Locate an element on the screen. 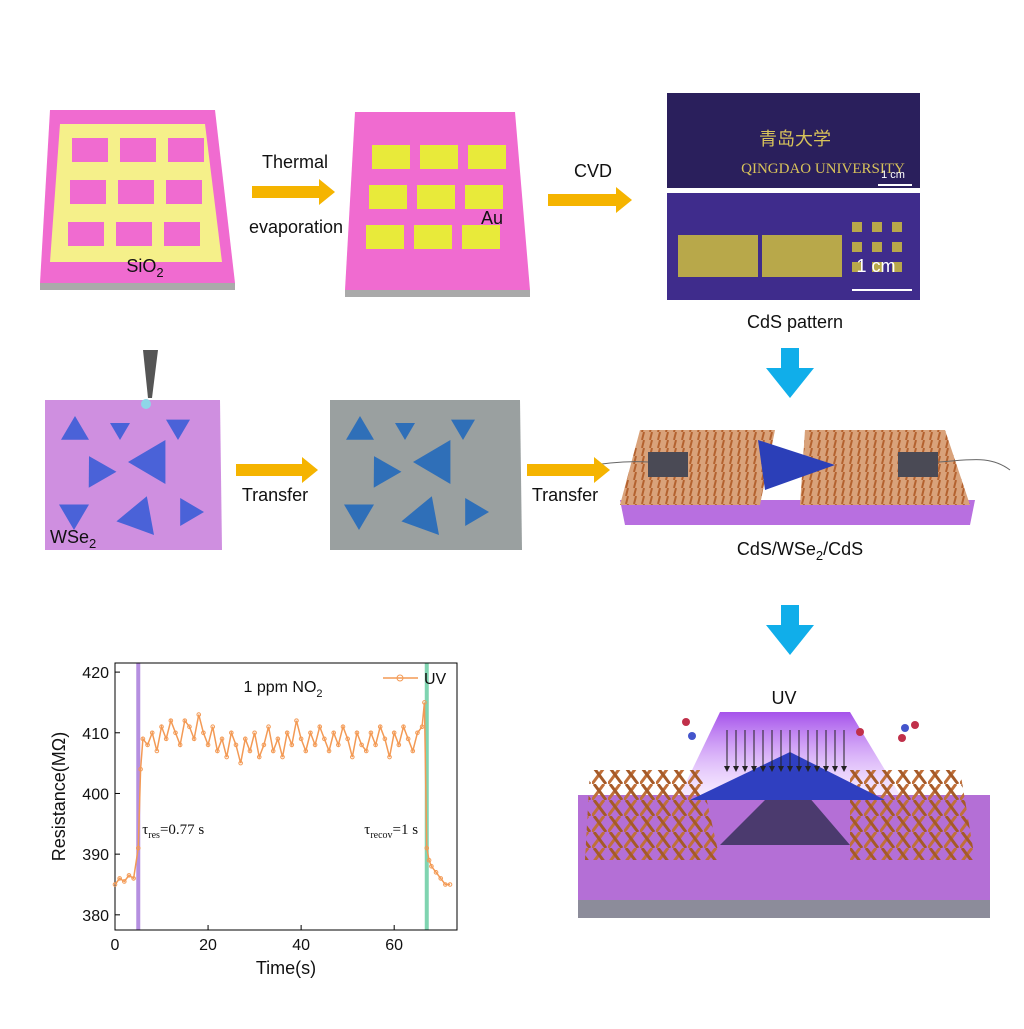  chart-title-text: 1 ppm NO is located at coordinates (279, 687).